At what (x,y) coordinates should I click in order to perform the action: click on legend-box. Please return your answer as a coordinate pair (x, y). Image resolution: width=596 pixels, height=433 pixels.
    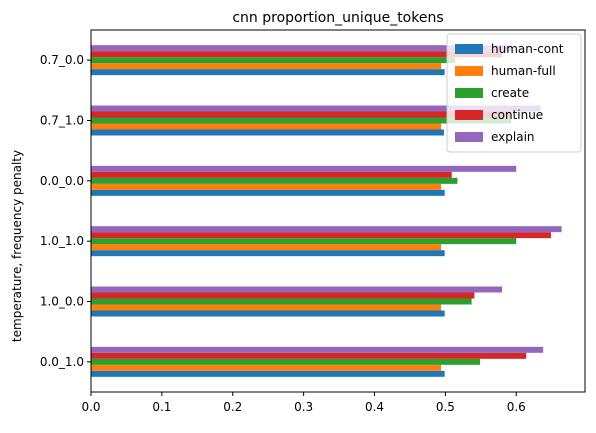
    Looking at the image, I should click on (514, 93).